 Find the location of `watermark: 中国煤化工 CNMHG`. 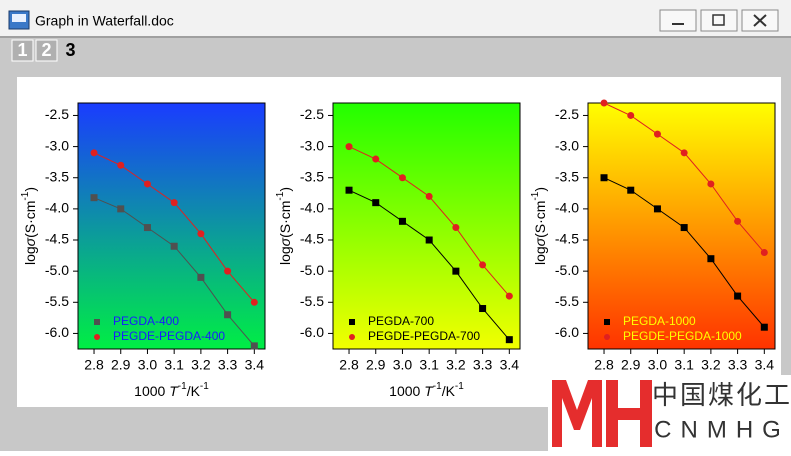

watermark: 中国煤化工 CNMHG is located at coordinates (669, 413).